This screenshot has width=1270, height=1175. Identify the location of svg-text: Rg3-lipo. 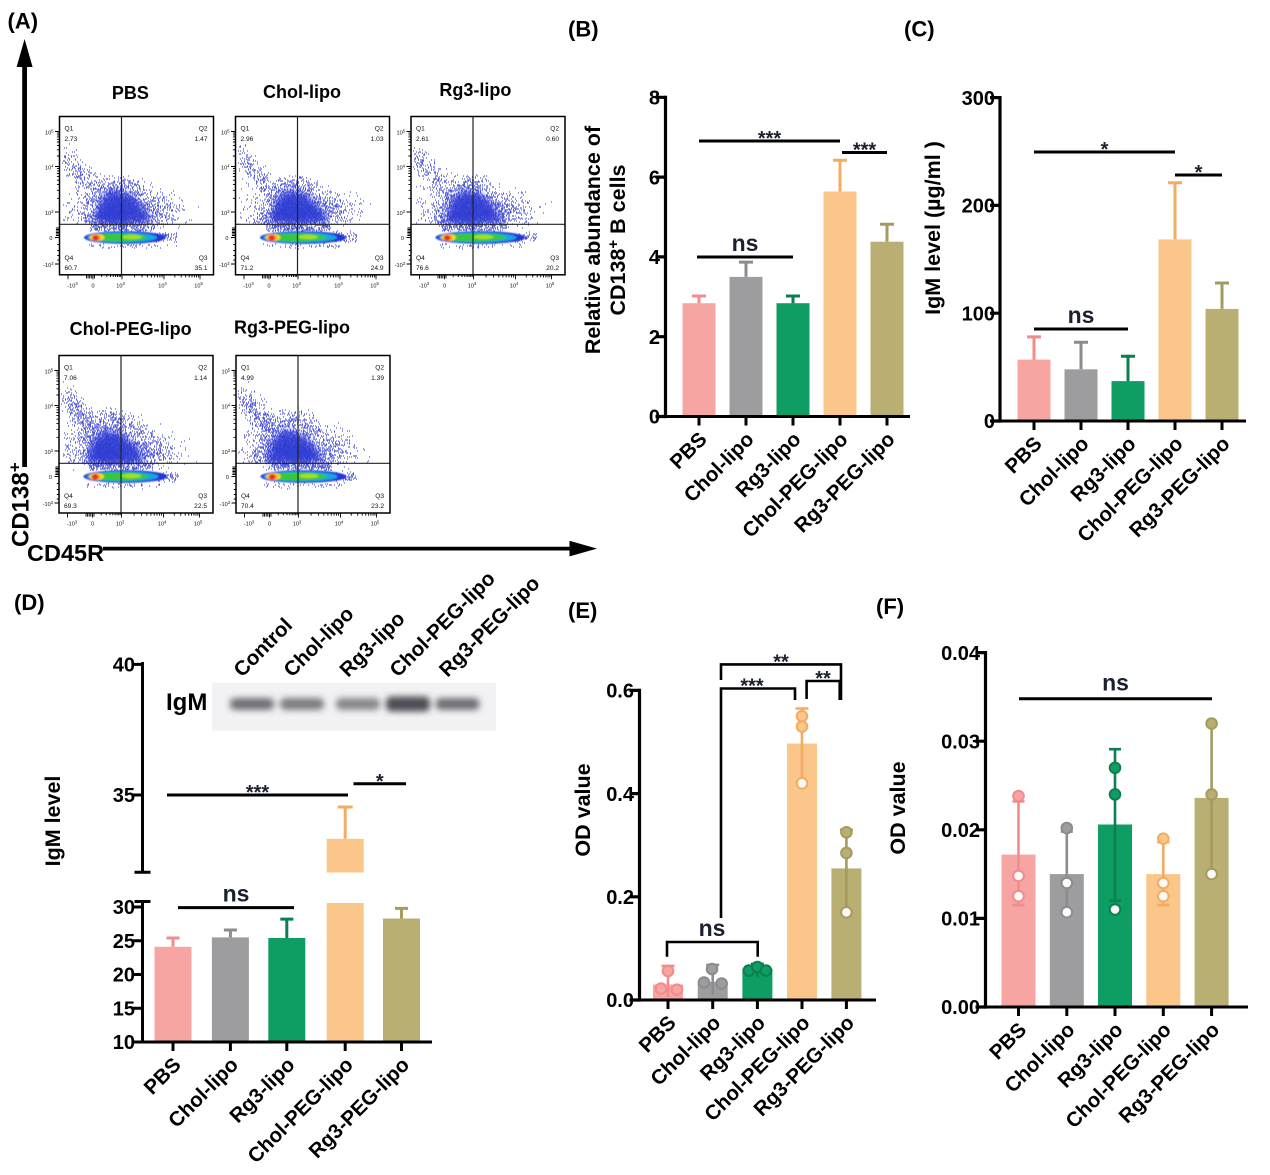
(475, 90).